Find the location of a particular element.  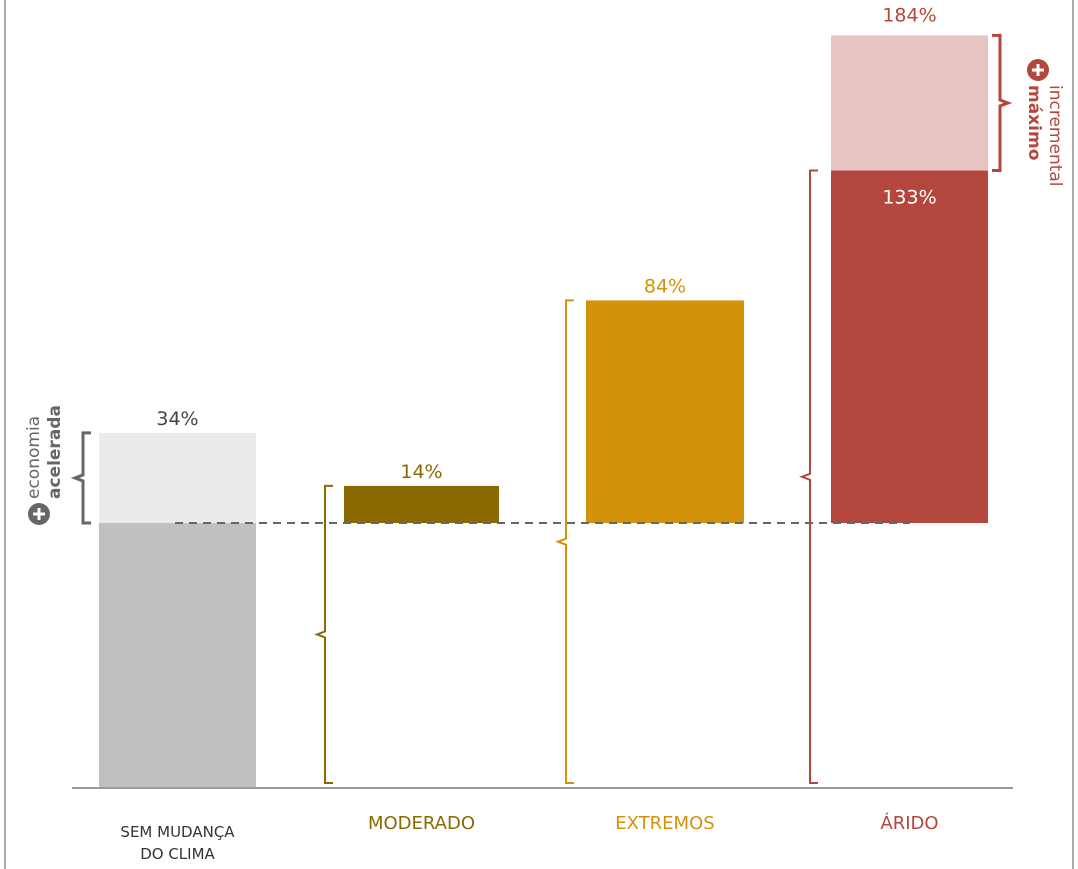

annotation-incremental-line-1: incremental is located at coordinates (1055, 136).